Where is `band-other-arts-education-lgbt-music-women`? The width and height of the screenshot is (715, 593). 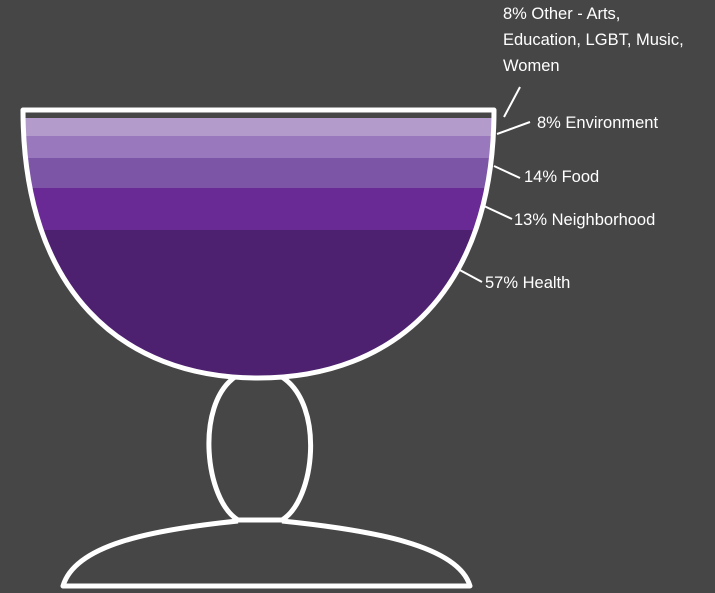 band-other-arts-education-lgbt-music-women is located at coordinates (258, 127).